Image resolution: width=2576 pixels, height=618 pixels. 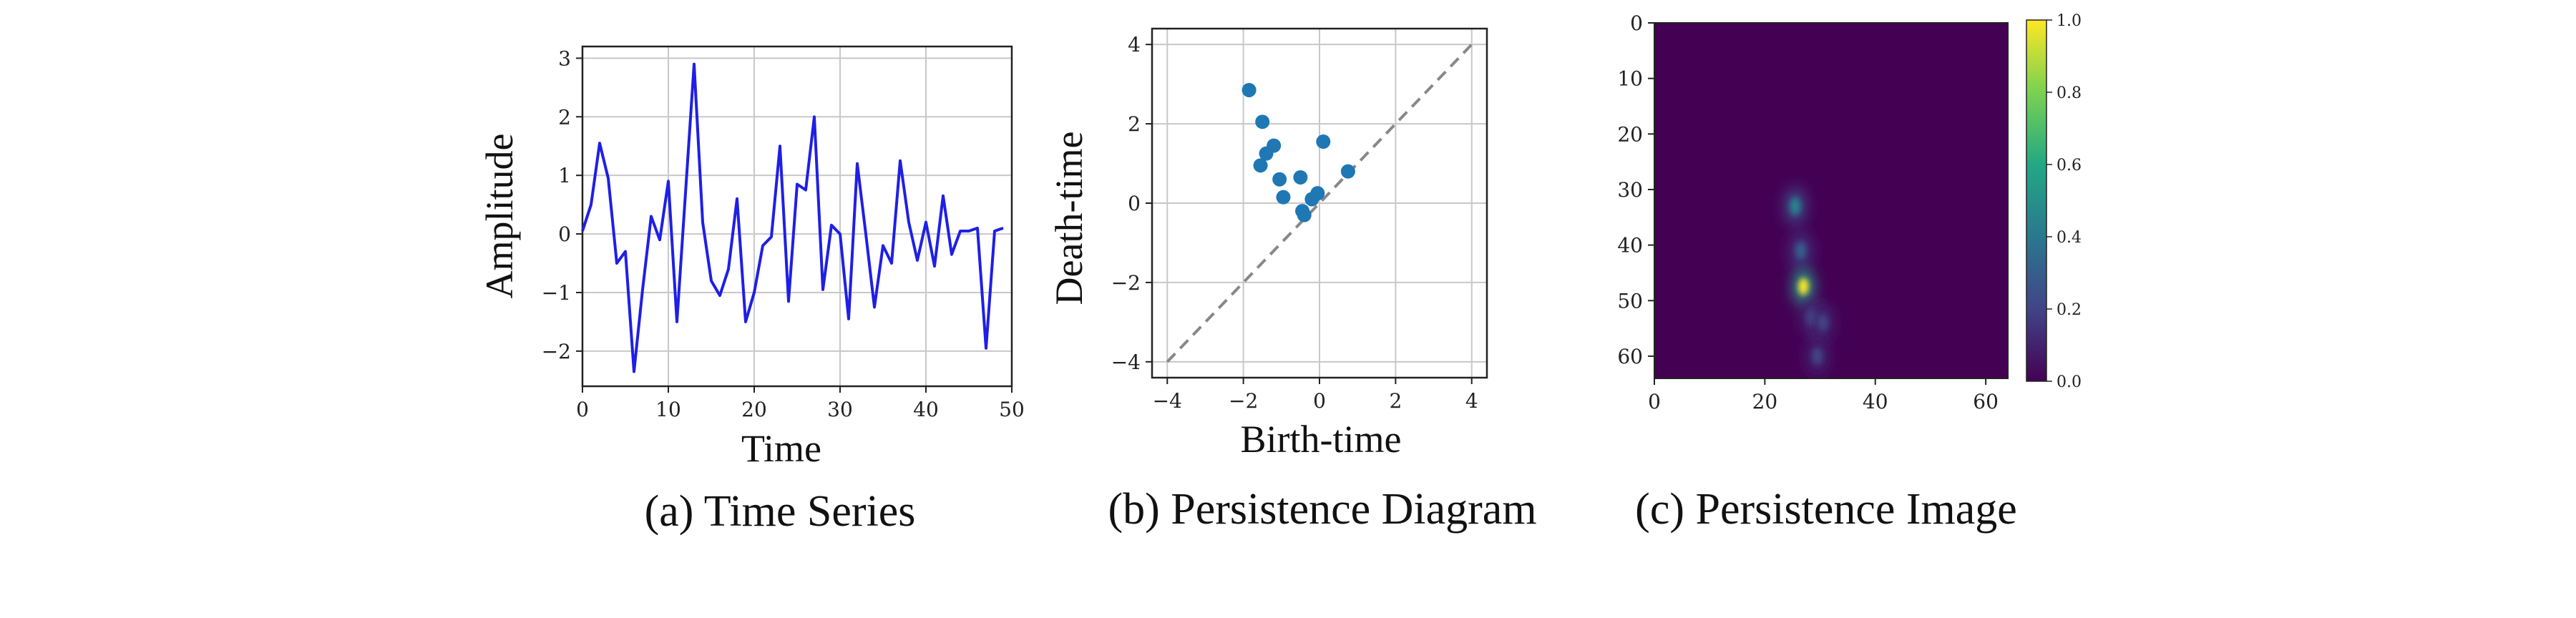 What do you see at coordinates (1012, 409) in the screenshot?
I see `x-tick-label: 50` at bounding box center [1012, 409].